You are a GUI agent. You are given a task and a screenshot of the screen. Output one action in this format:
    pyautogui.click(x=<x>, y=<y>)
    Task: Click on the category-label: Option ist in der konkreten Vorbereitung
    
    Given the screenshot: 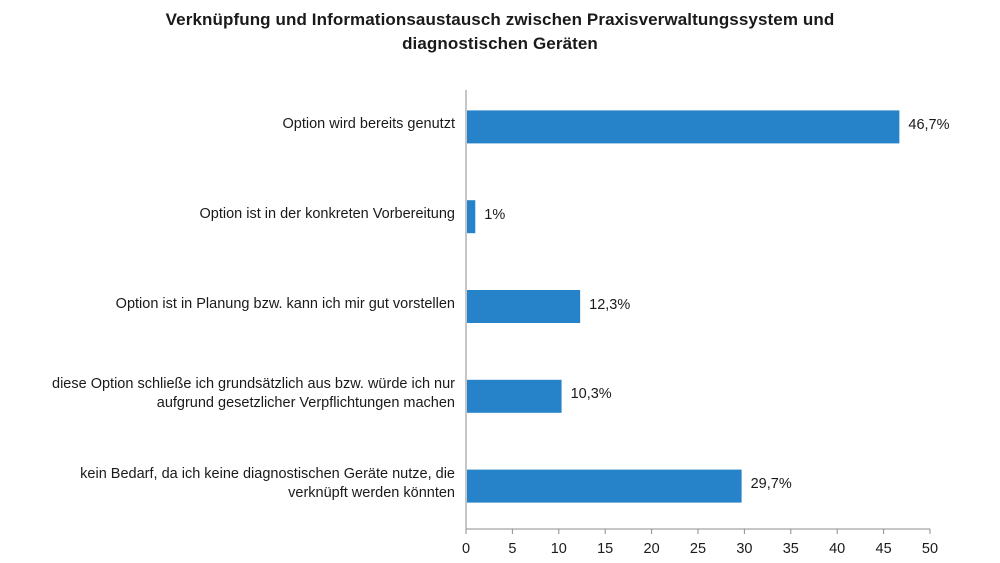 What is the action you would take?
    pyautogui.click(x=235, y=214)
    